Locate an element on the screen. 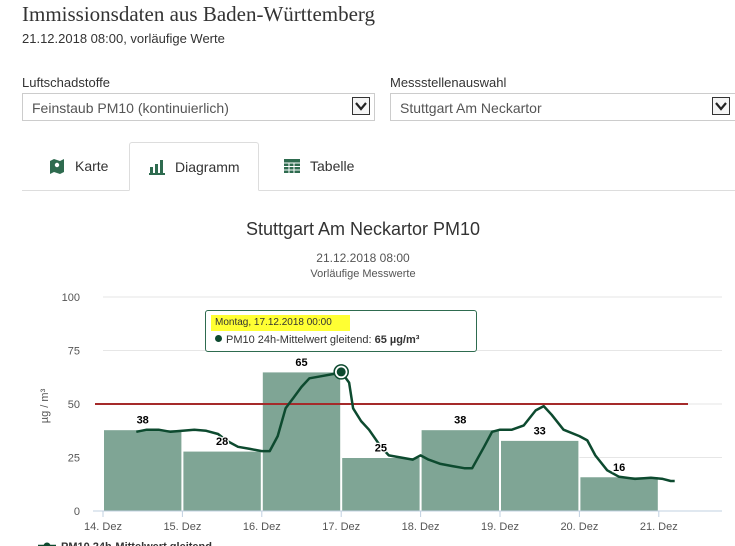 The image size is (735, 546). chart-title: Stuttgart Am Neckartor PM10 is located at coordinates (363, 229).